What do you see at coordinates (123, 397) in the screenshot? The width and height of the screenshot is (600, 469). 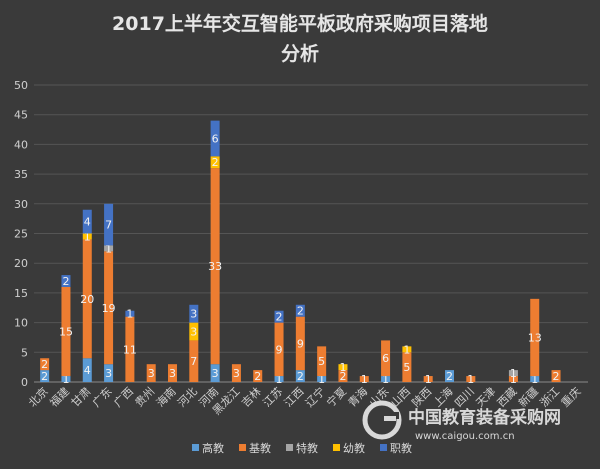 I see `x-tick-label: 广西` at bounding box center [123, 397].